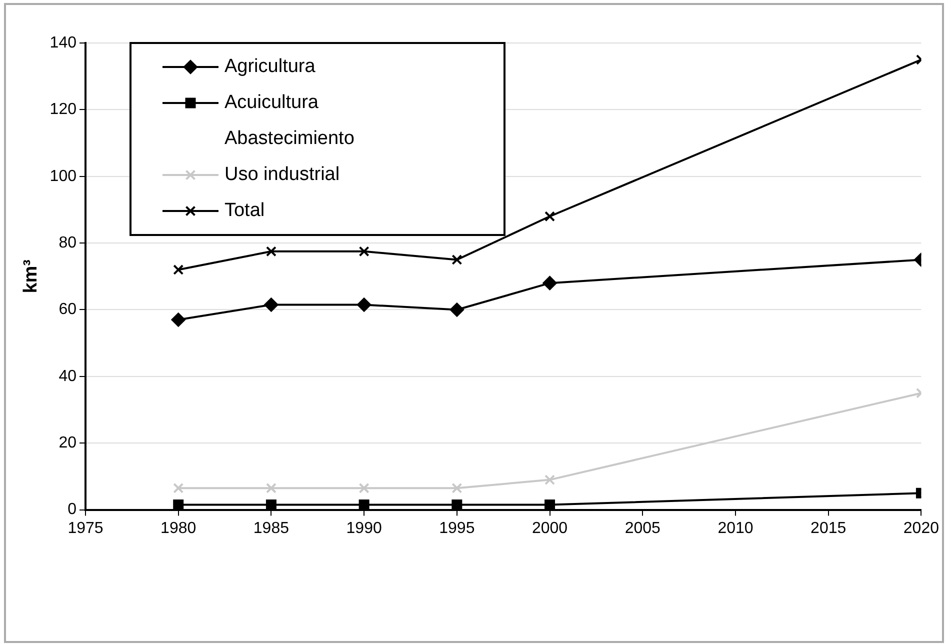 This screenshot has height=644, width=946. What do you see at coordinates (63, 43) in the screenshot?
I see `y-tick-label: 140` at bounding box center [63, 43].